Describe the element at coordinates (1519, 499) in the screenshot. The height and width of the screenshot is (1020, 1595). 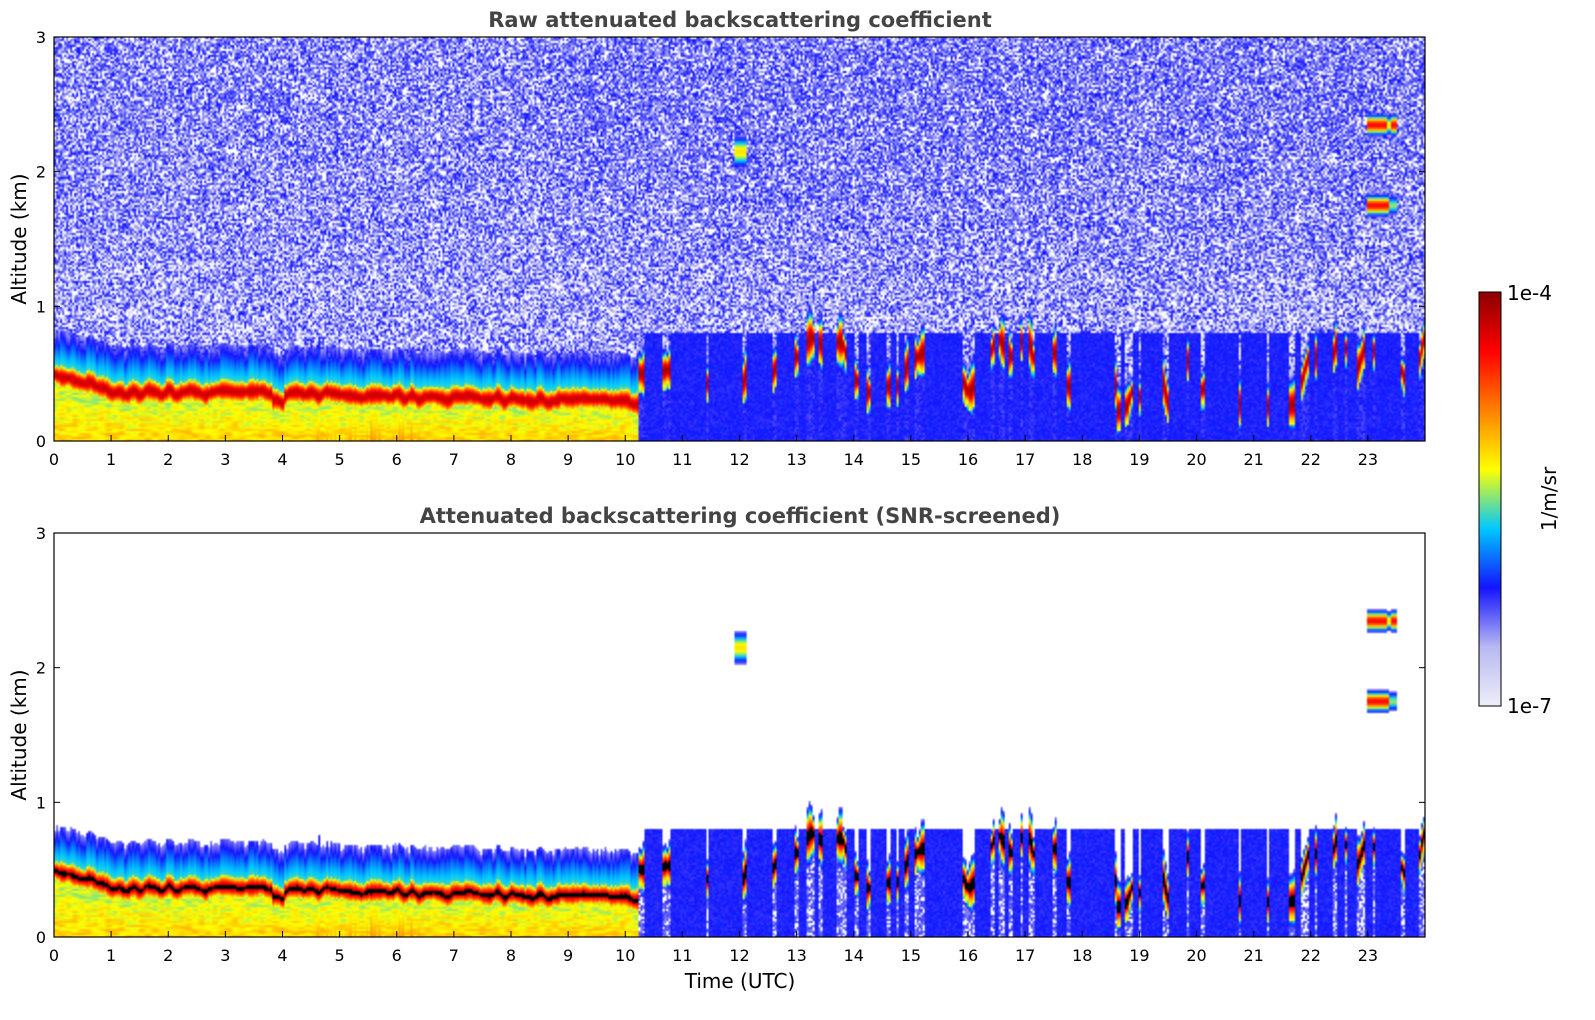
I see `colorbar: 1e-4 1e-7 1/m/sr` at that location.